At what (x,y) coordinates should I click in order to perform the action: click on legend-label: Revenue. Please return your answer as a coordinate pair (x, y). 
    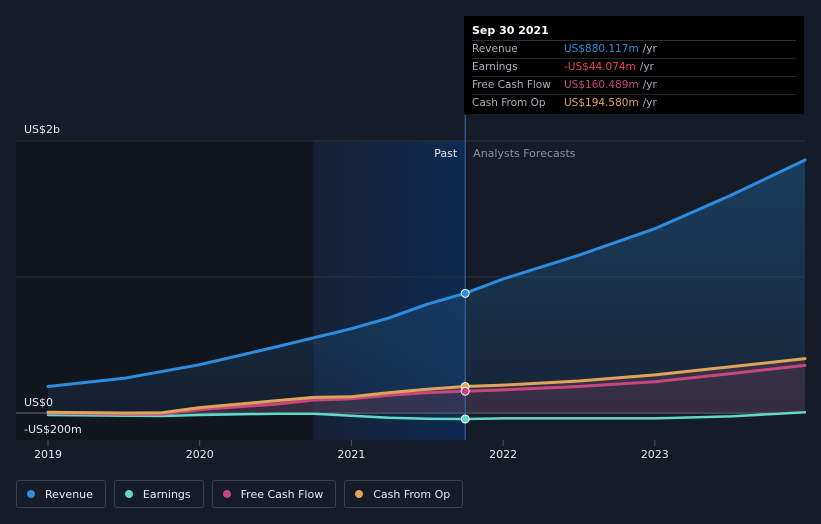
    Looking at the image, I should click on (69, 494).